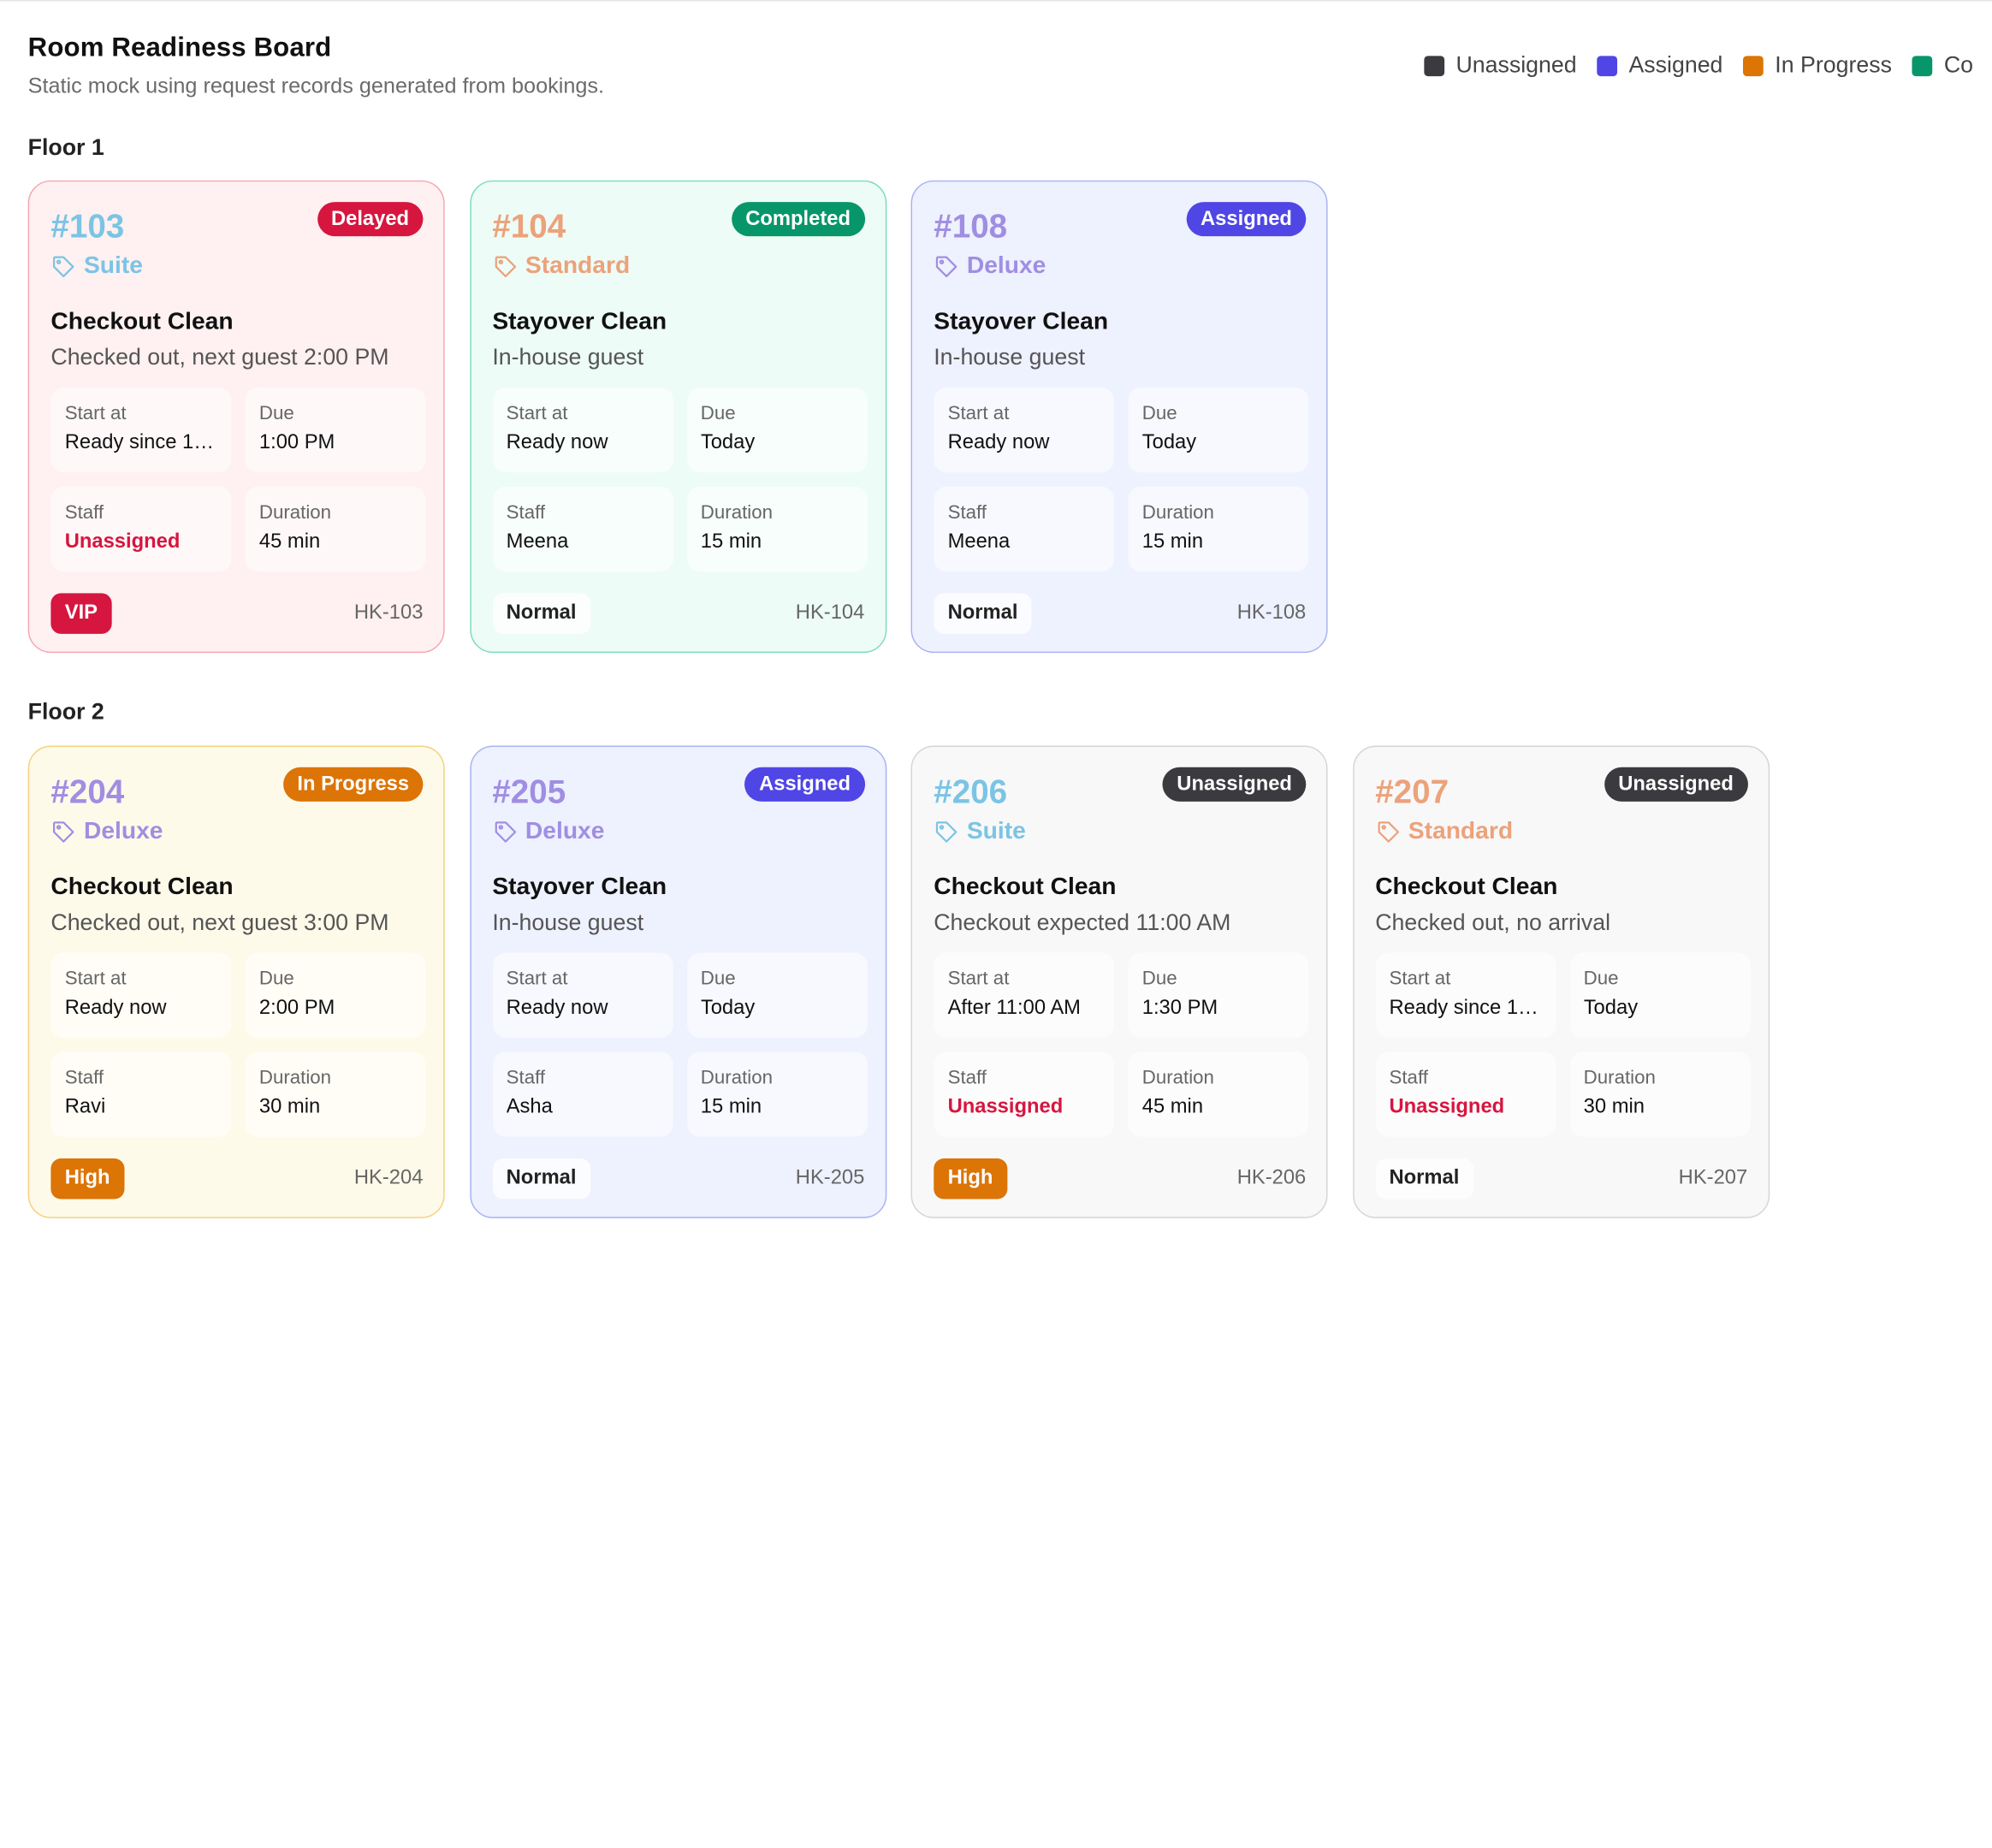 This screenshot has width=1992, height=1848. Describe the element at coordinates (87, 791) in the screenshot. I see `room-number: #204` at that location.